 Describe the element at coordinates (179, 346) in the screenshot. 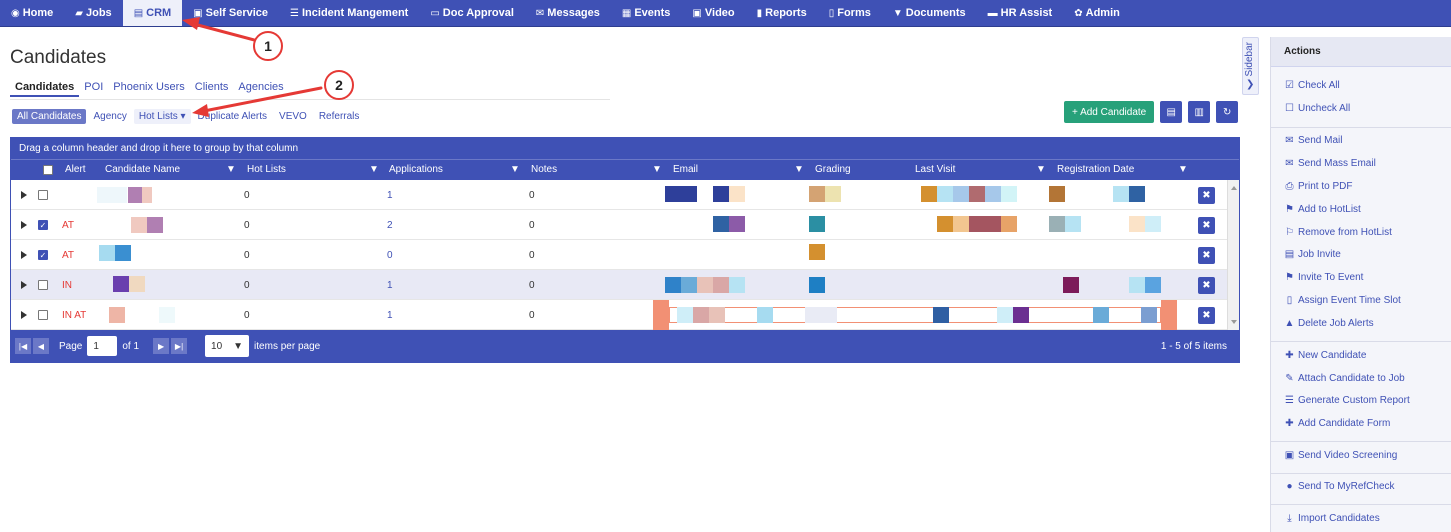

I see `last-page-button: ▶|` at that location.